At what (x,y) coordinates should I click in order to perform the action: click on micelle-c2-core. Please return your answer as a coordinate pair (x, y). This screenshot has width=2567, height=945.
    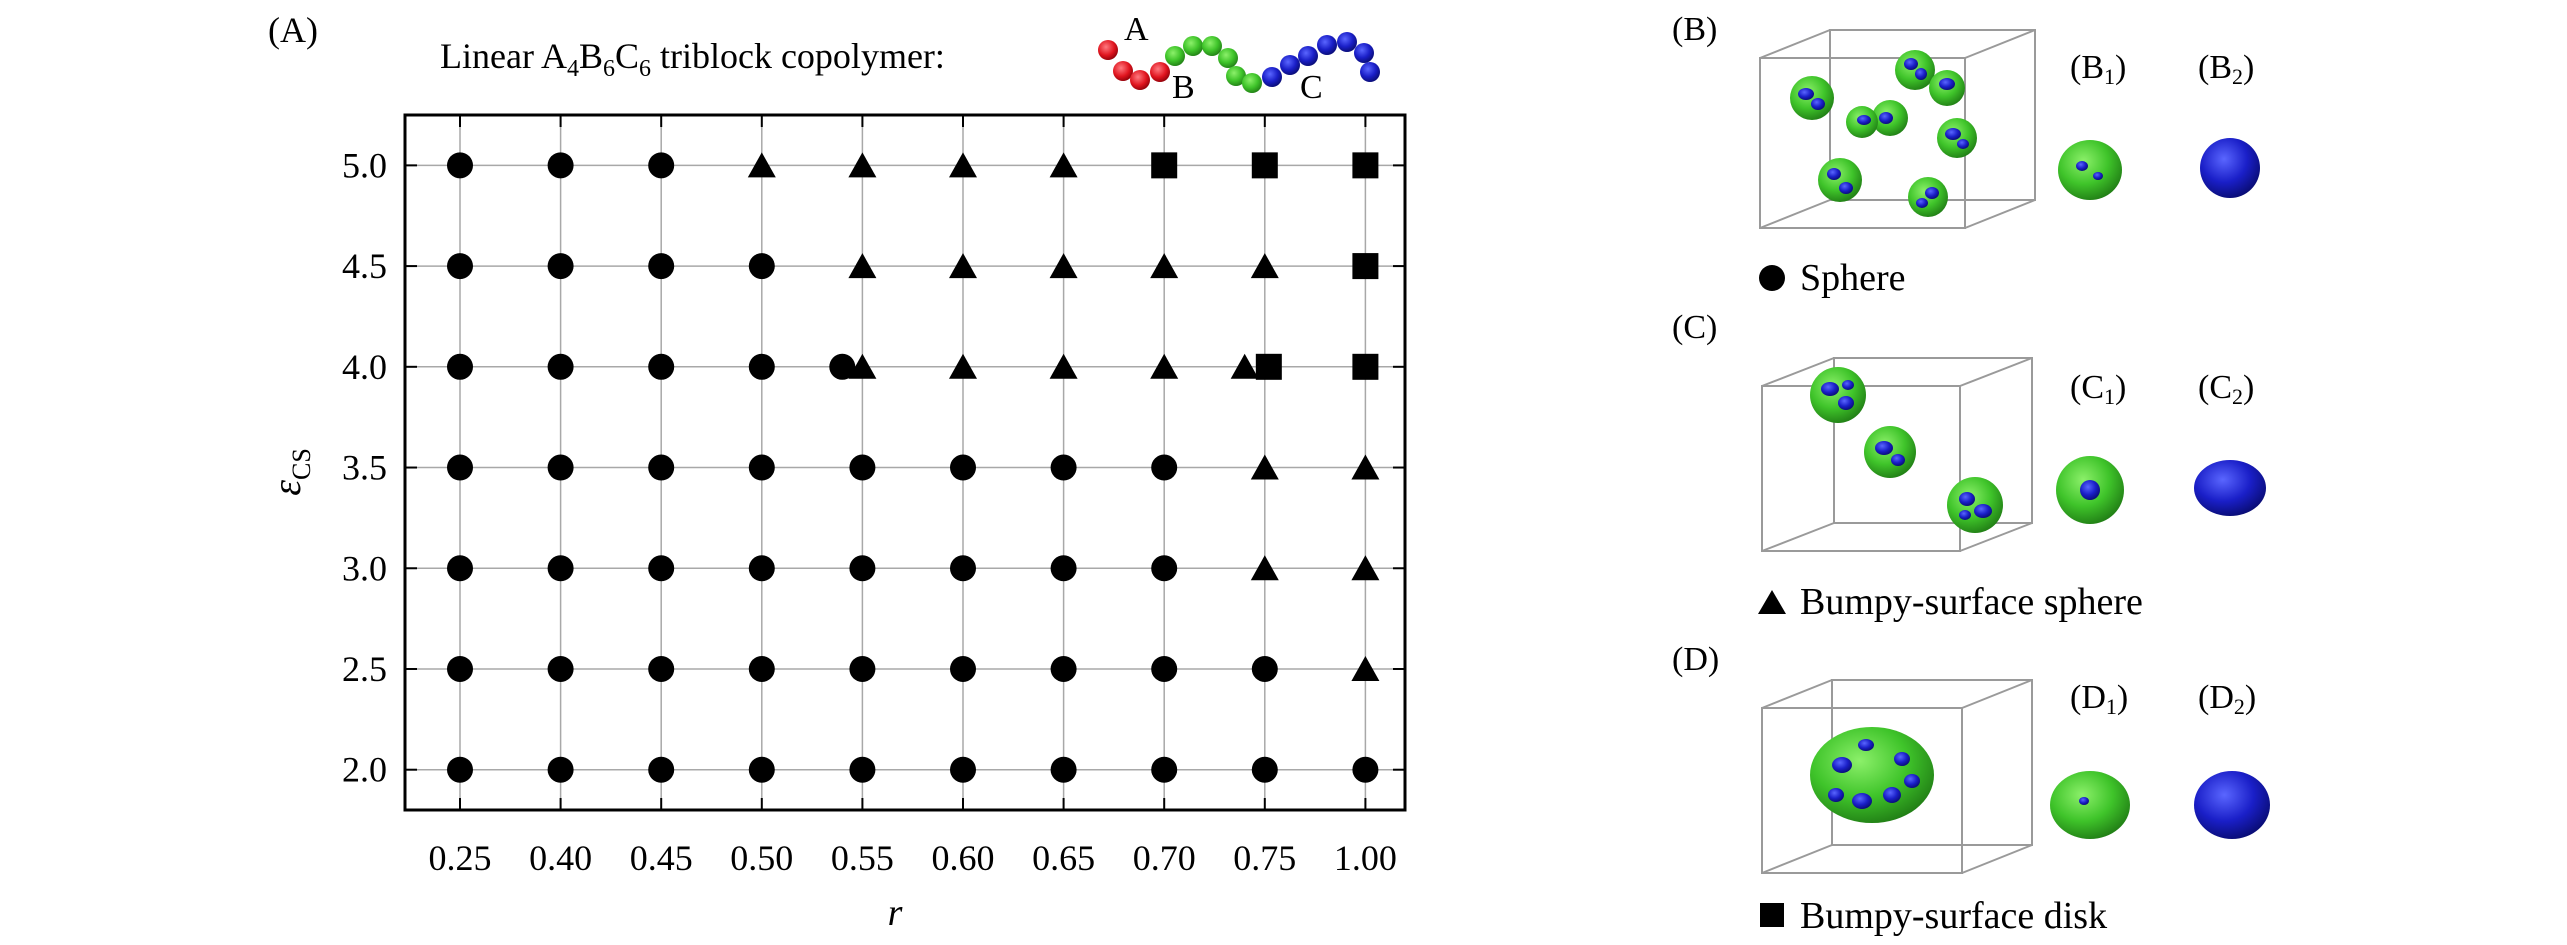
    Looking at the image, I should click on (2230, 488).